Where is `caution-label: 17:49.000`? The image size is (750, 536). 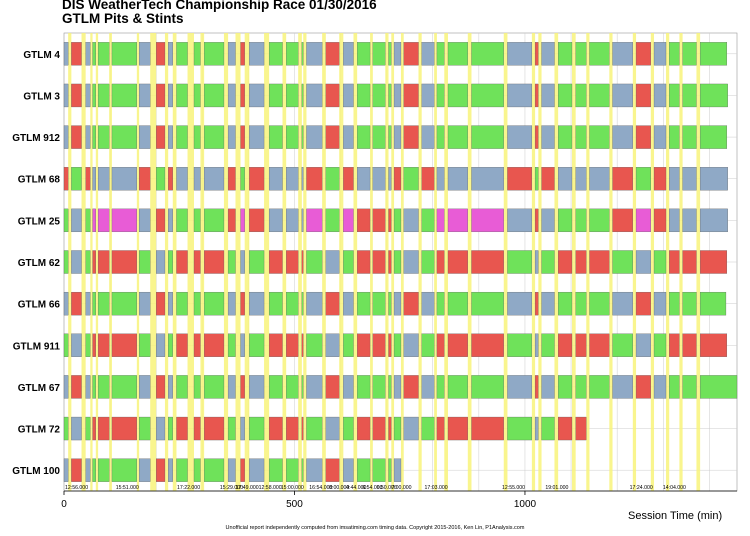 caution-label: 17:49.000 is located at coordinates (247, 488).